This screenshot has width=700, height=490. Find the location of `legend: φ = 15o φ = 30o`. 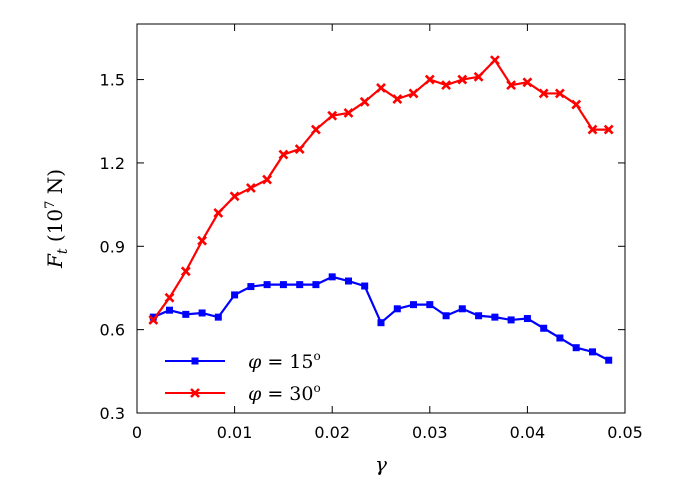

legend: φ = 15o φ = 30o is located at coordinates (243, 377).